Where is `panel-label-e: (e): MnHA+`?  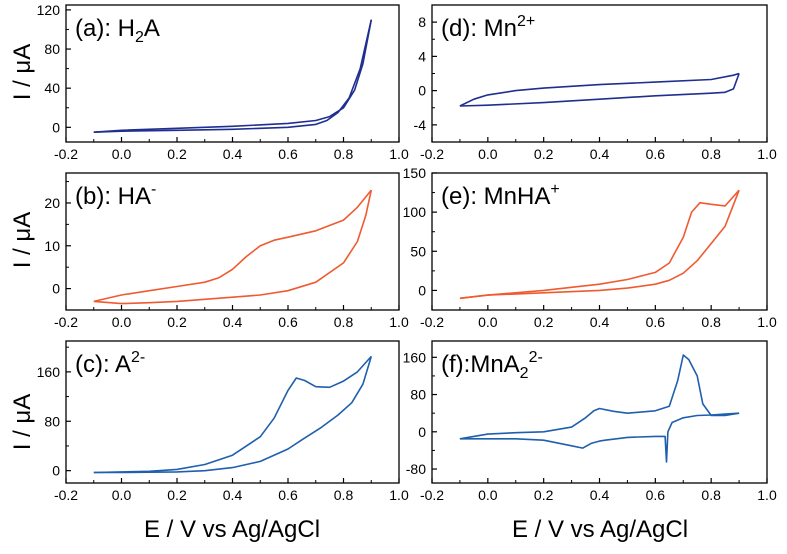
panel-label-e: (e): MnHA+ is located at coordinates (500, 195).